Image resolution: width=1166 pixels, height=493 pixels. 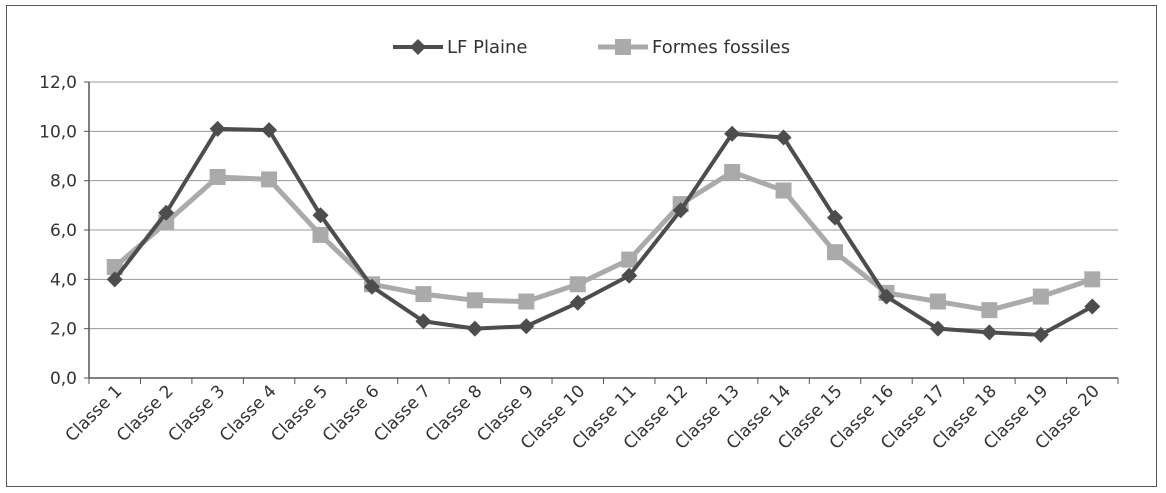 What do you see at coordinates (591, 47) in the screenshot?
I see `legend: LF Plaine Formes fossiles` at bounding box center [591, 47].